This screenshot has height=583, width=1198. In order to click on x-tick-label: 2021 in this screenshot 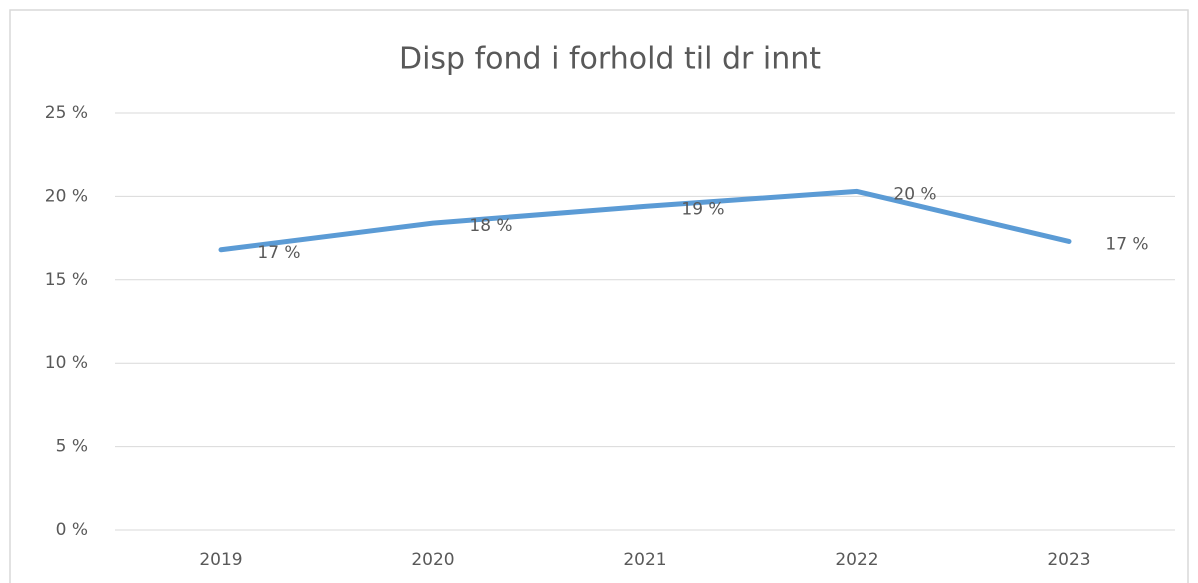, I will do `click(644, 560)`.